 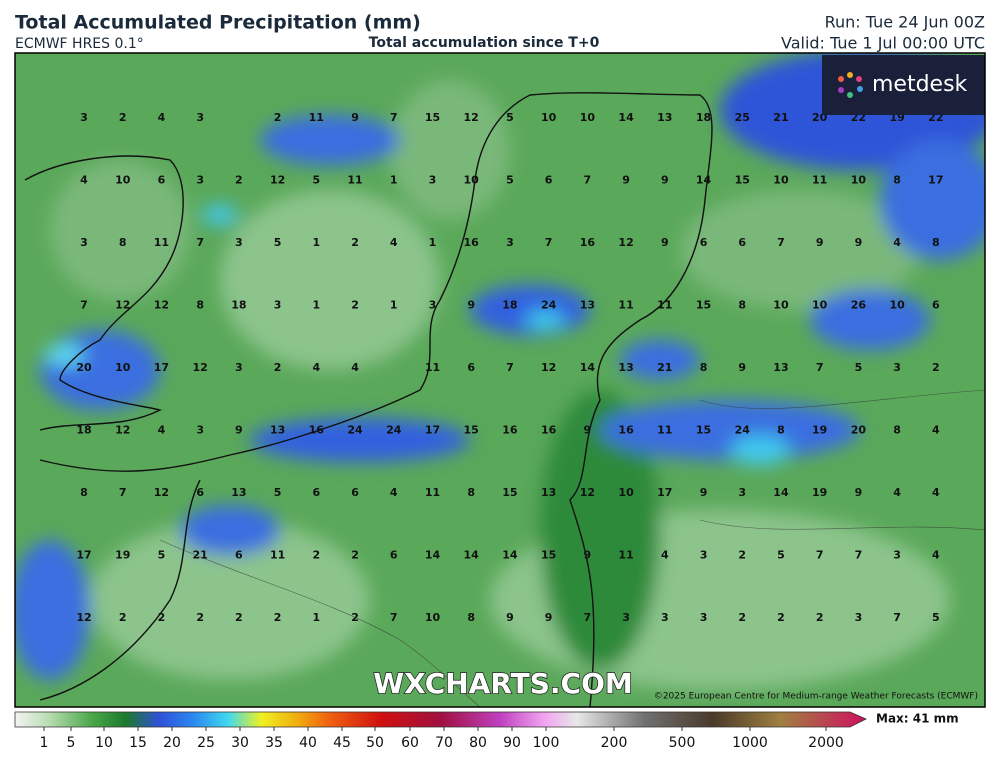 I want to click on run: Run: Tue 24 Jun 00Z, so click(x=905, y=22).